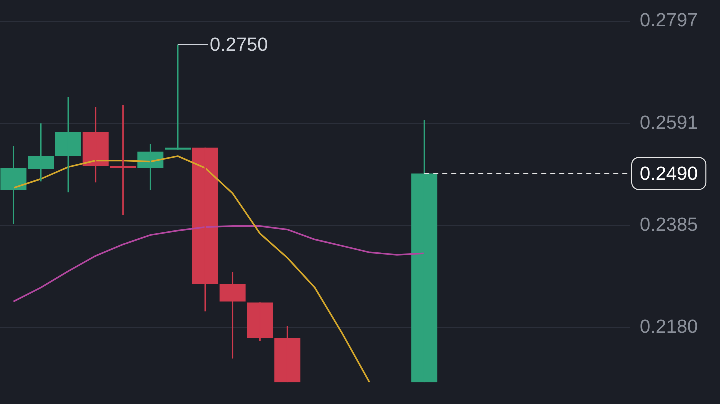 The image size is (720, 404). What do you see at coordinates (669, 225) in the screenshot?
I see `y-tick-label: 0.2385` at bounding box center [669, 225].